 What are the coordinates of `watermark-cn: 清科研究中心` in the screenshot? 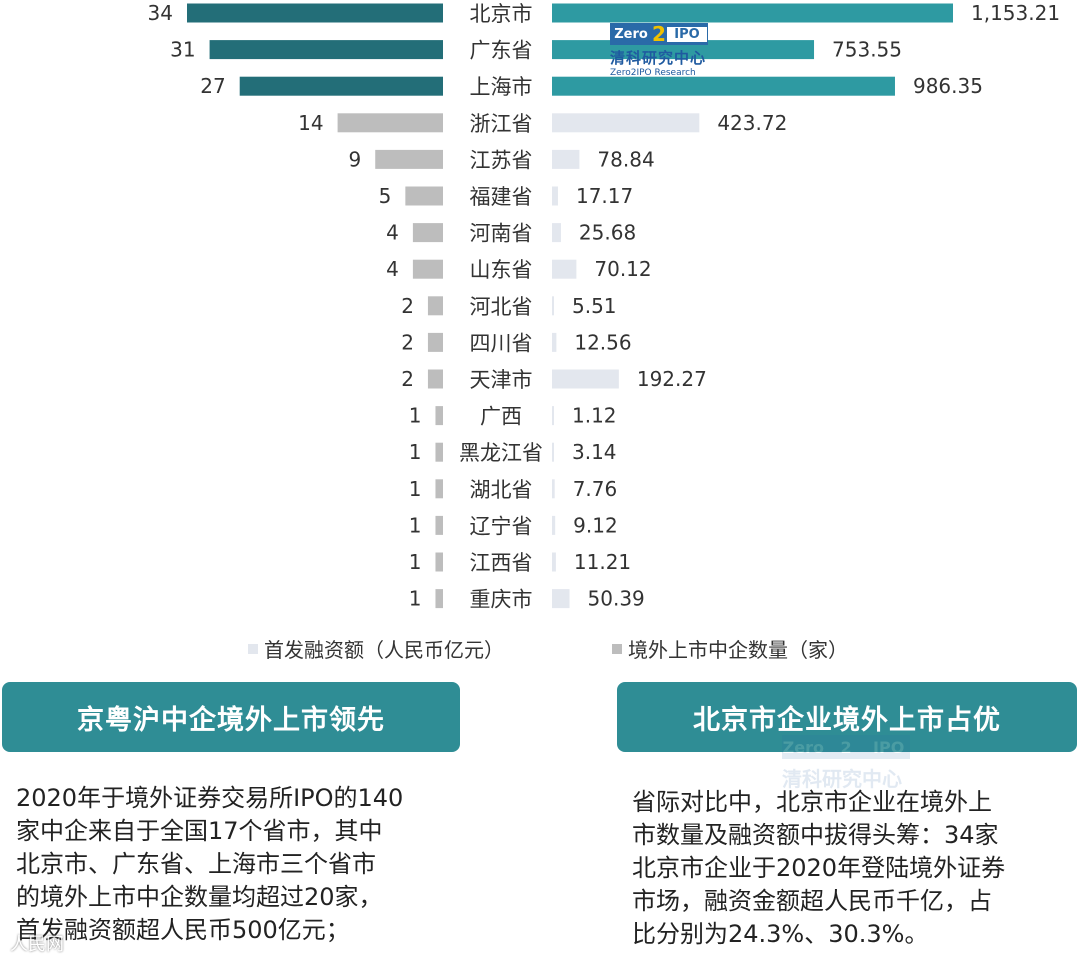 It's located at (842, 779).